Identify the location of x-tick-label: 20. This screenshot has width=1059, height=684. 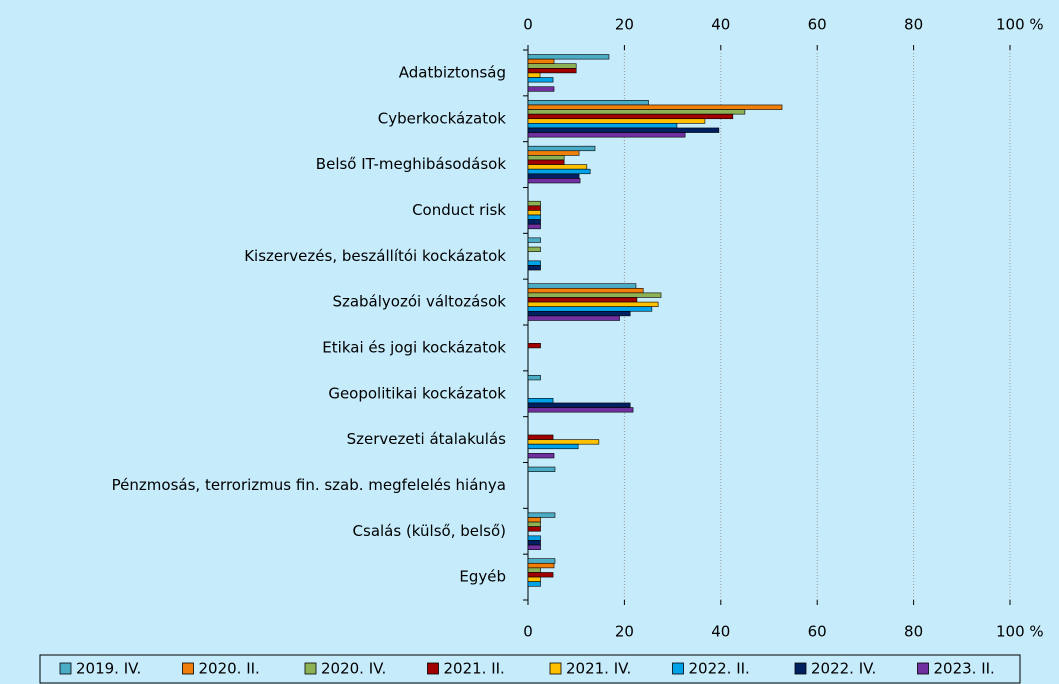
(624, 632).